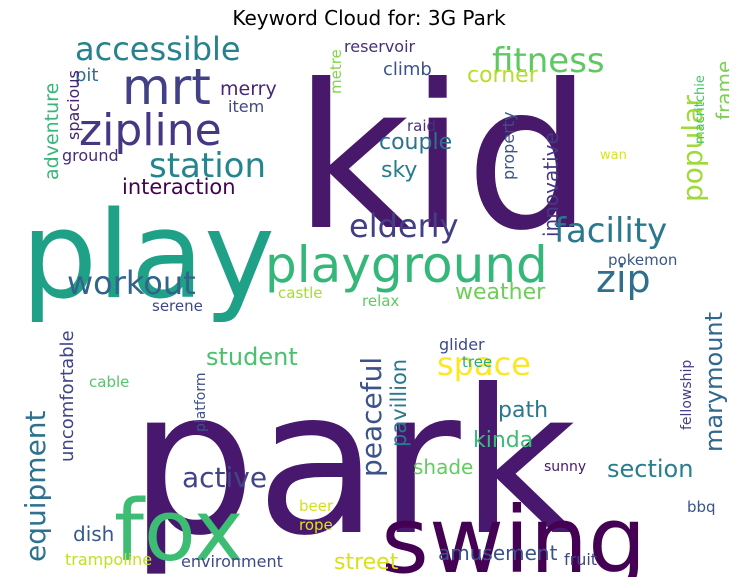 The width and height of the screenshot is (738, 583). I want to click on word-space: space, so click(484, 364).